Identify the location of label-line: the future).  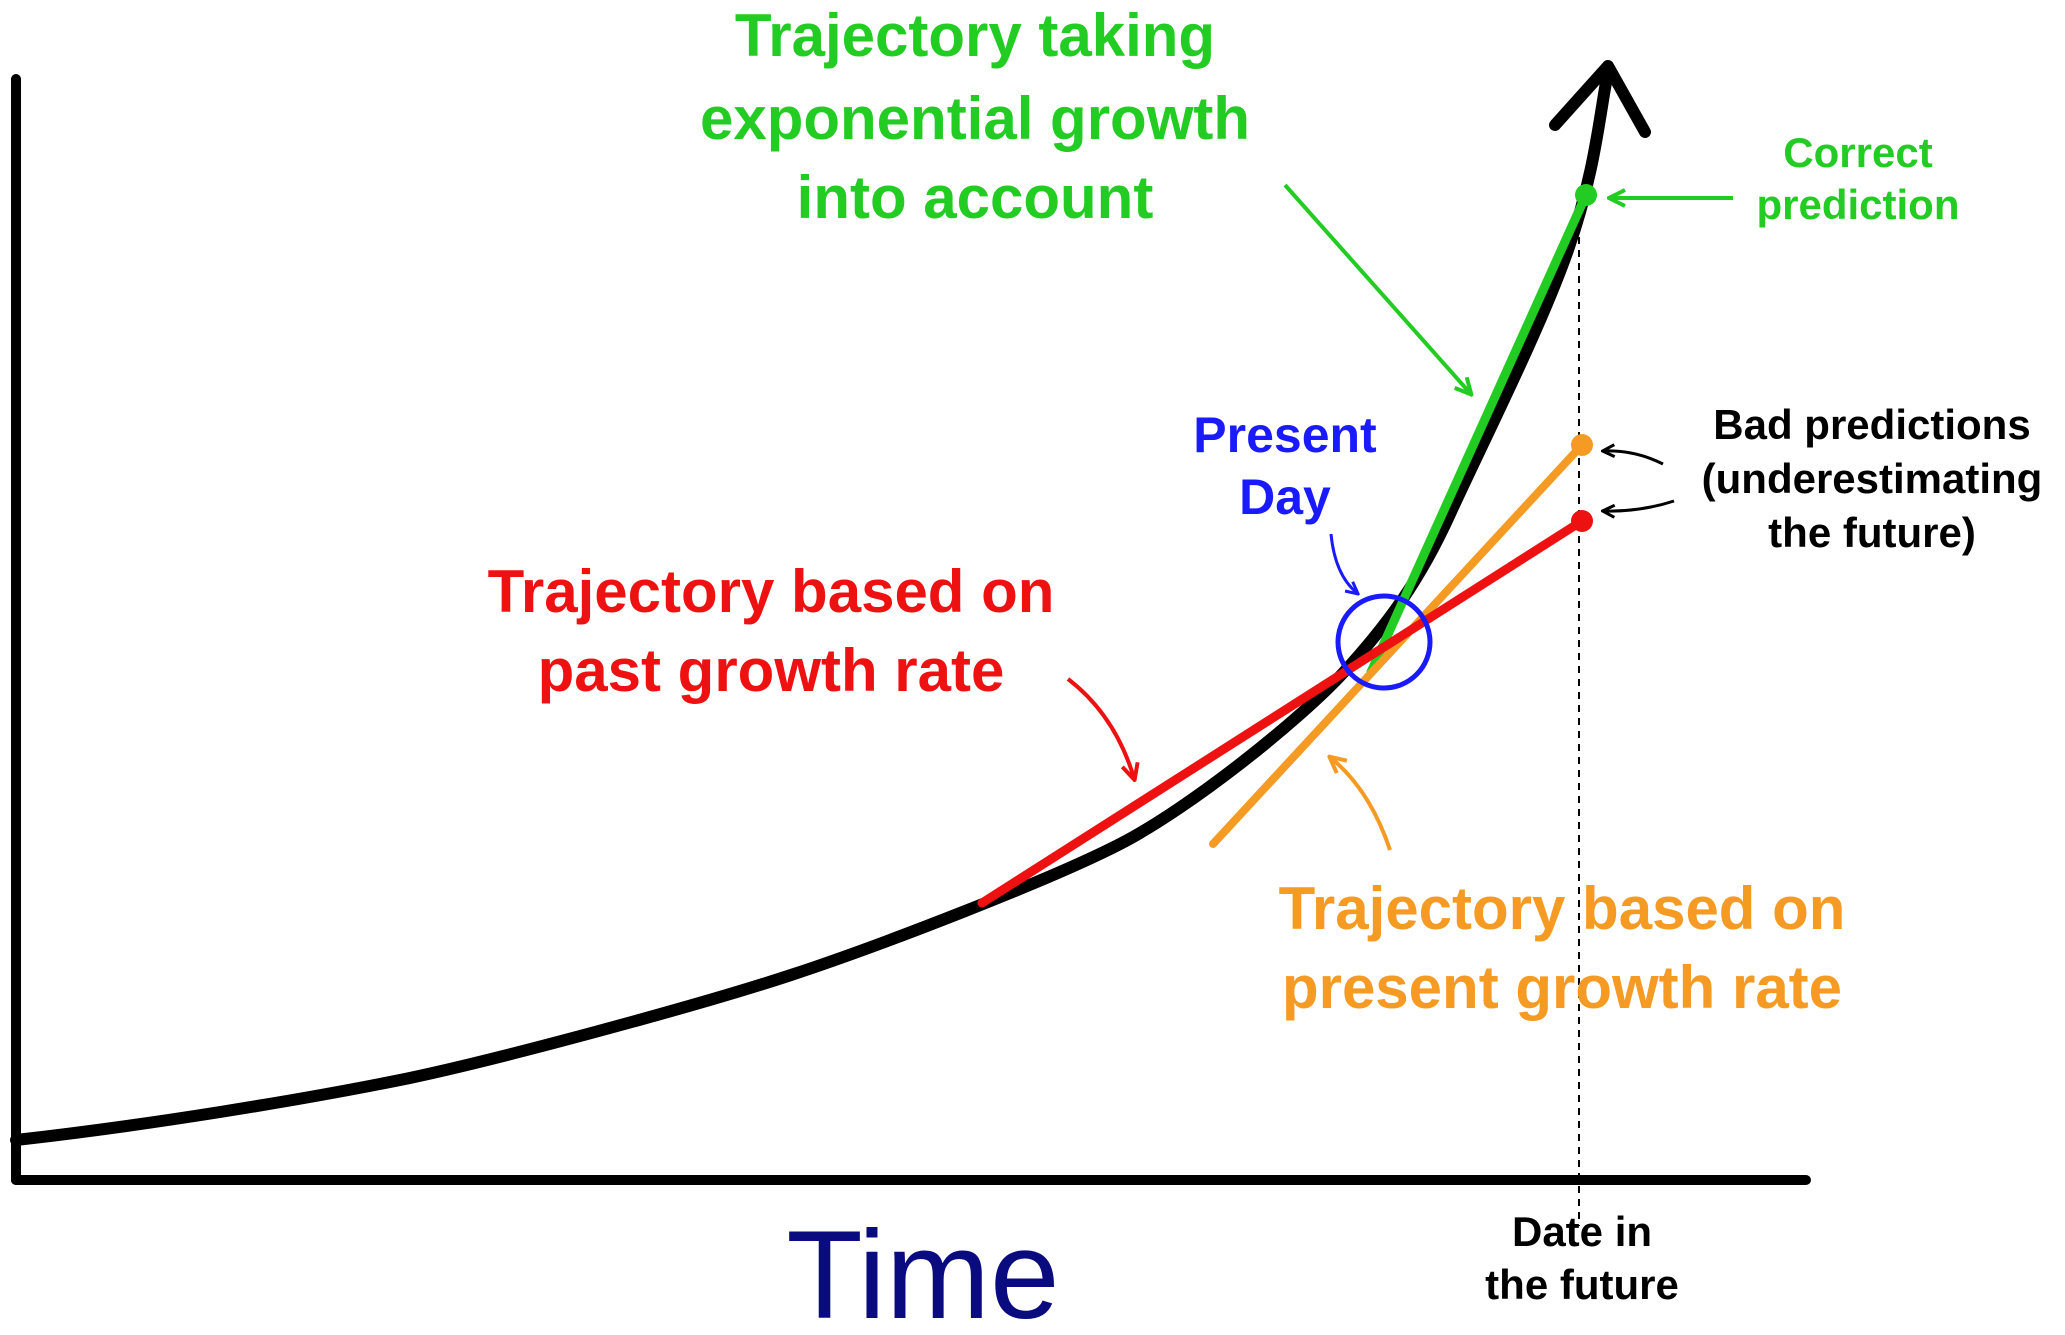
(1872, 532).